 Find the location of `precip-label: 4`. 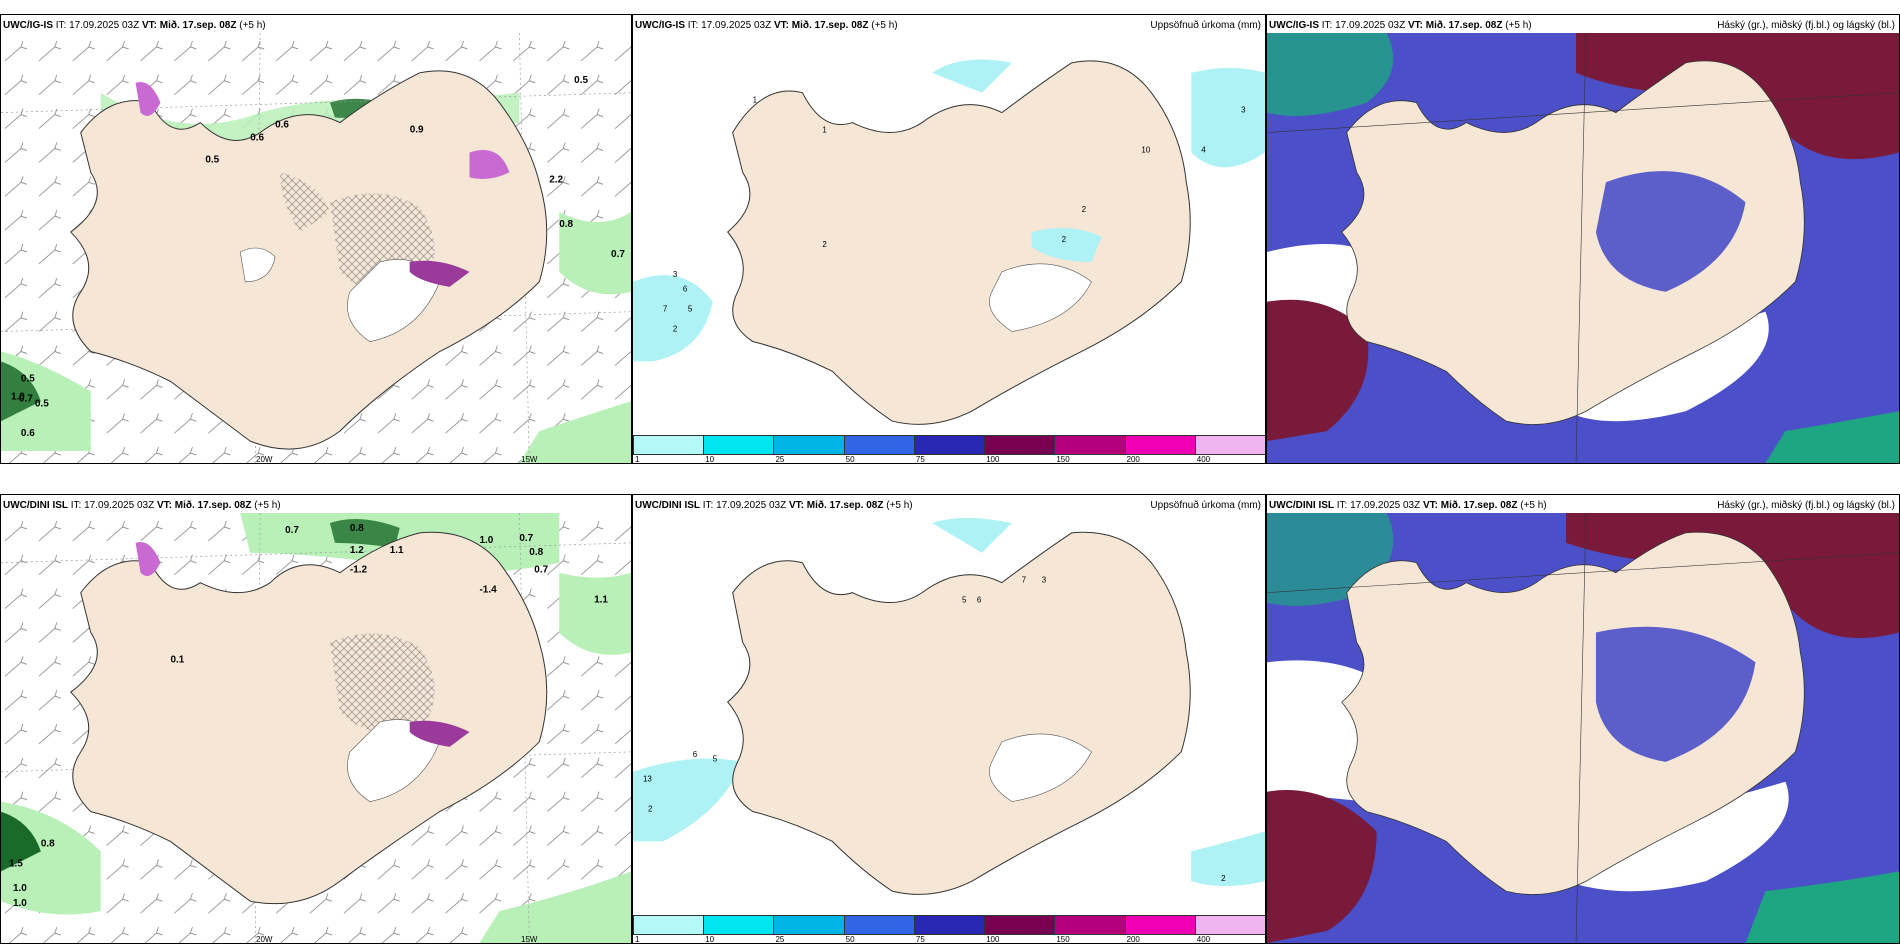

precip-label: 4 is located at coordinates (1203, 149).